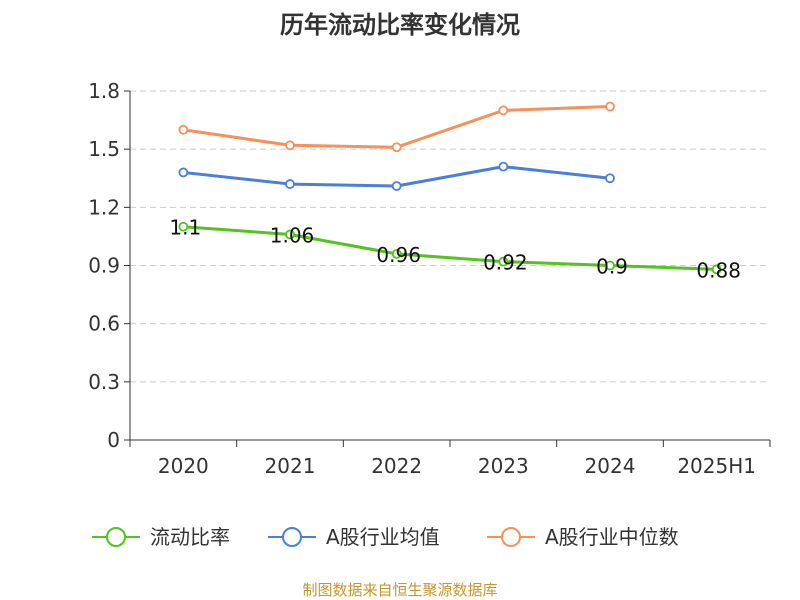  I want to click on data-label: 1.1, so click(185, 228).